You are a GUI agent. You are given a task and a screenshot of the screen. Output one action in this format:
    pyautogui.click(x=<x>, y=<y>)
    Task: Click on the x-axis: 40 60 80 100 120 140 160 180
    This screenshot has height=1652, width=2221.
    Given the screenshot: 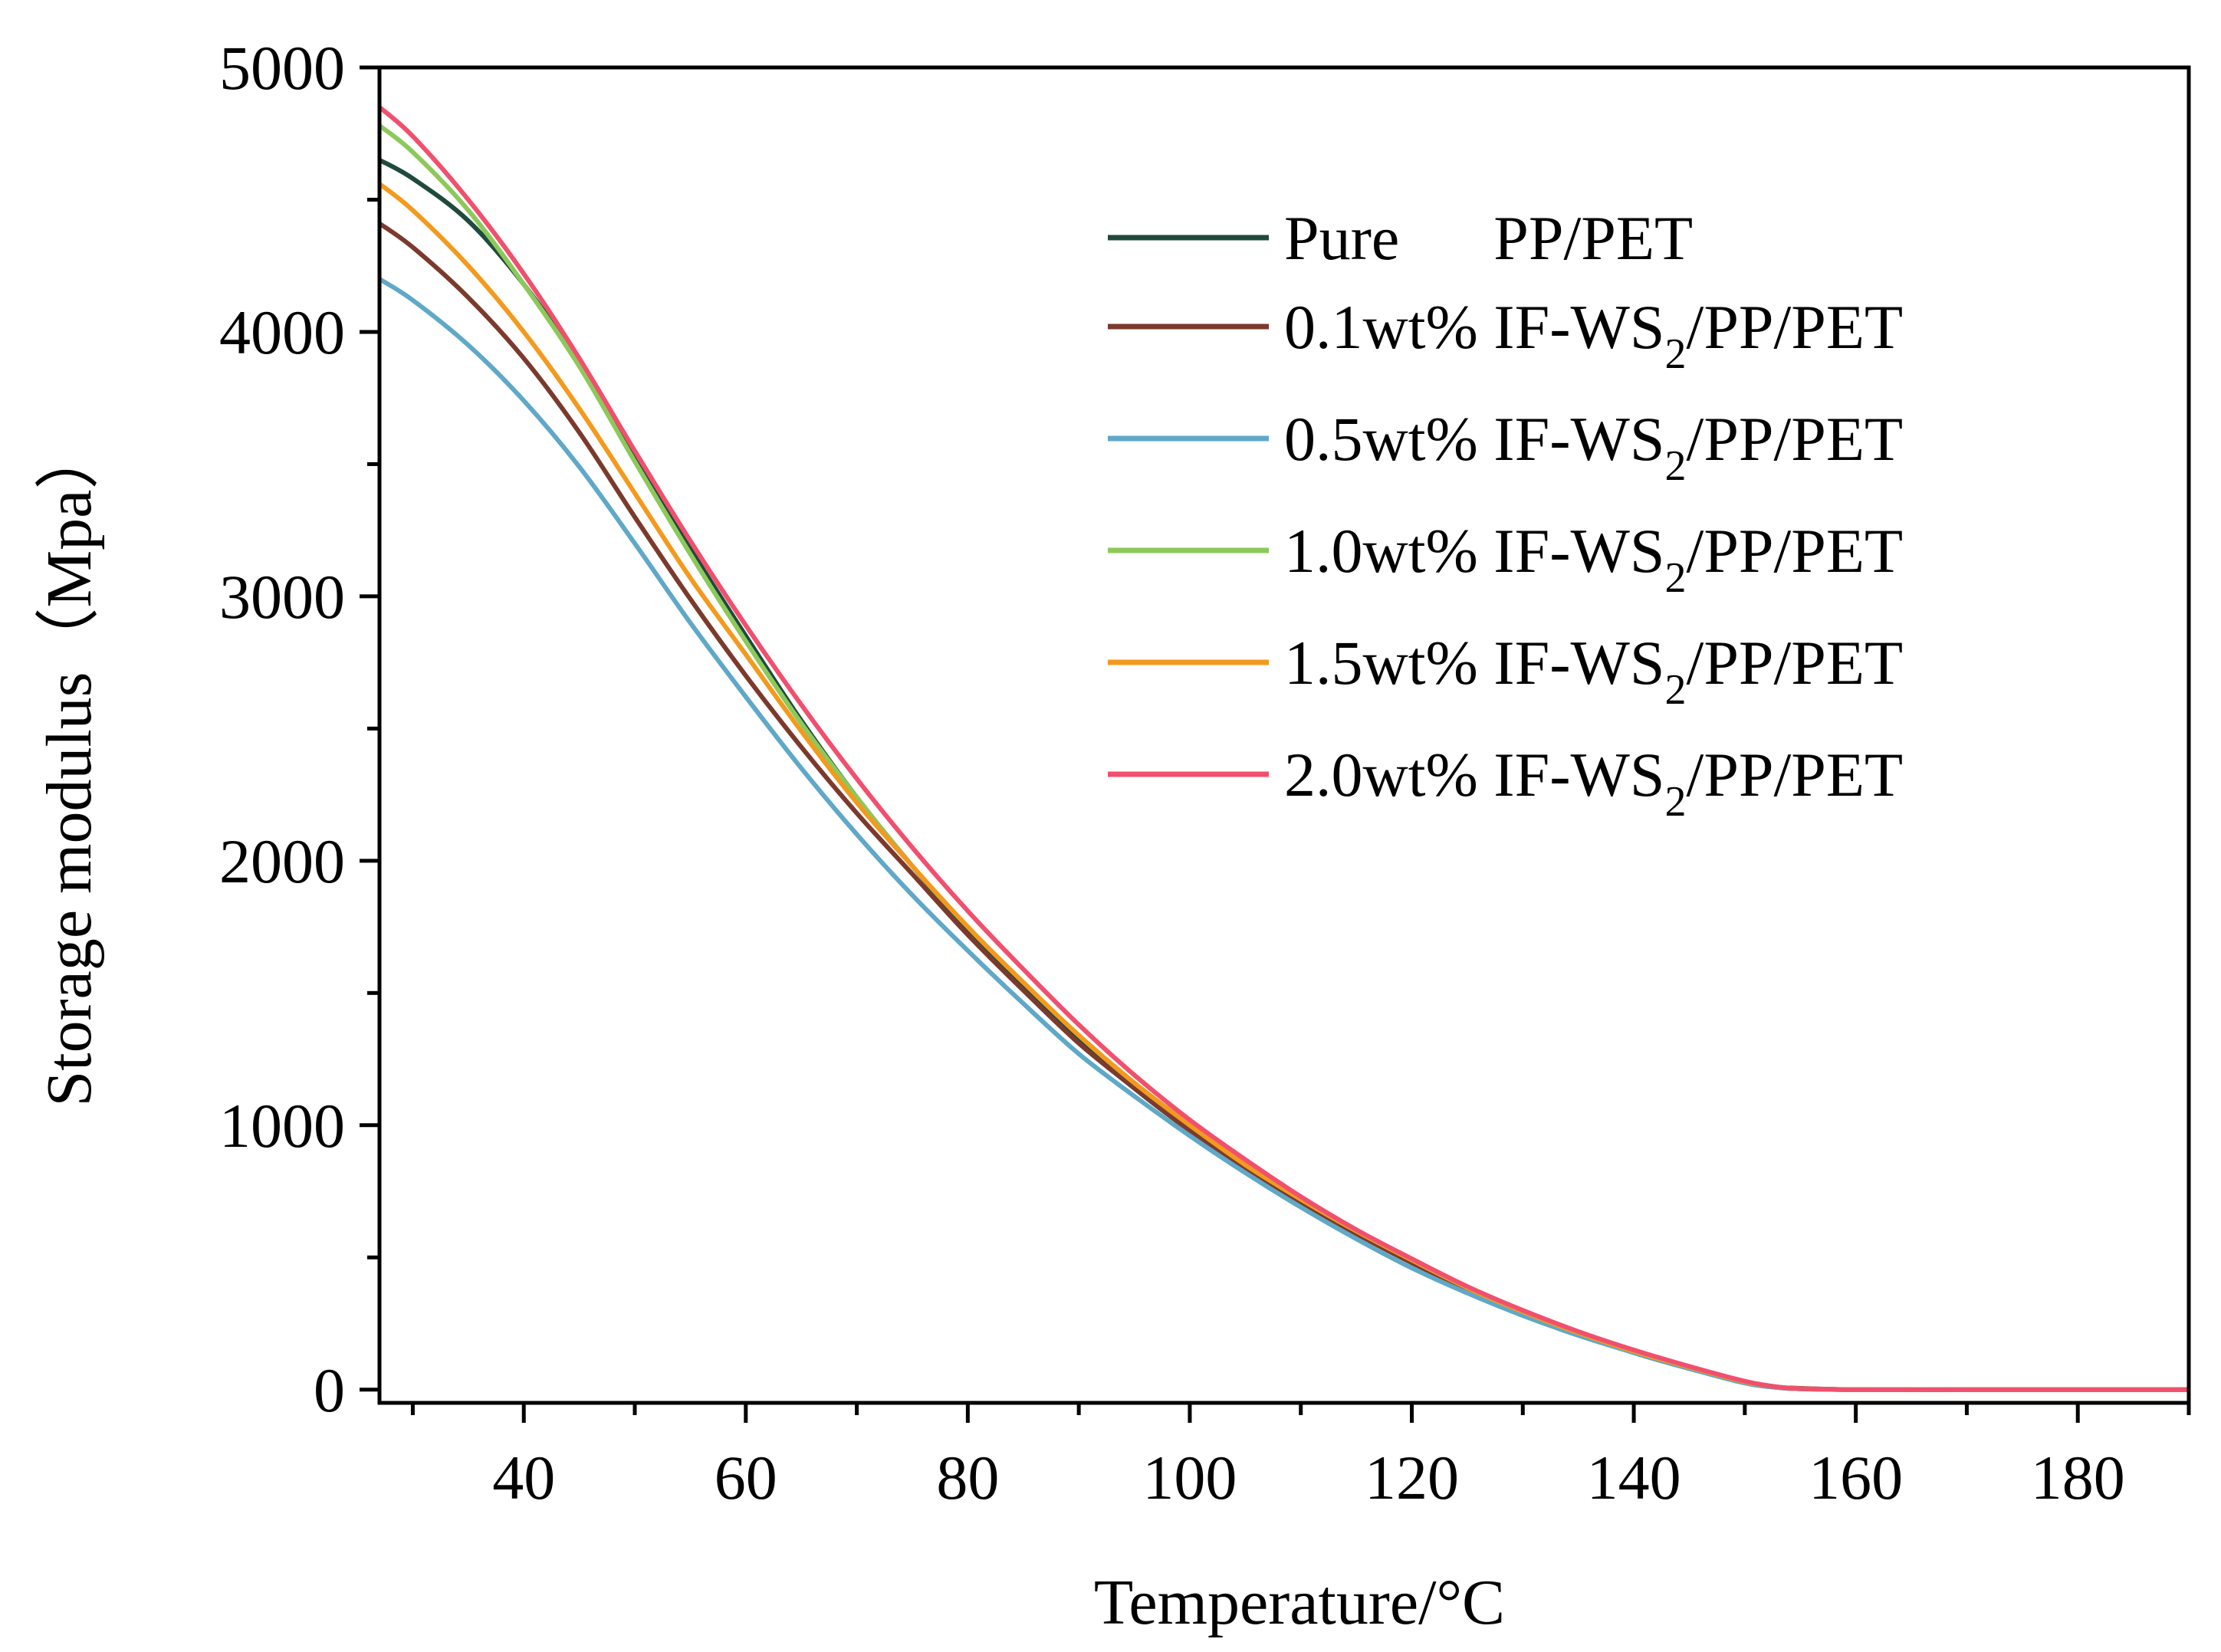 What is the action you would take?
    pyautogui.click(x=1300, y=1457)
    